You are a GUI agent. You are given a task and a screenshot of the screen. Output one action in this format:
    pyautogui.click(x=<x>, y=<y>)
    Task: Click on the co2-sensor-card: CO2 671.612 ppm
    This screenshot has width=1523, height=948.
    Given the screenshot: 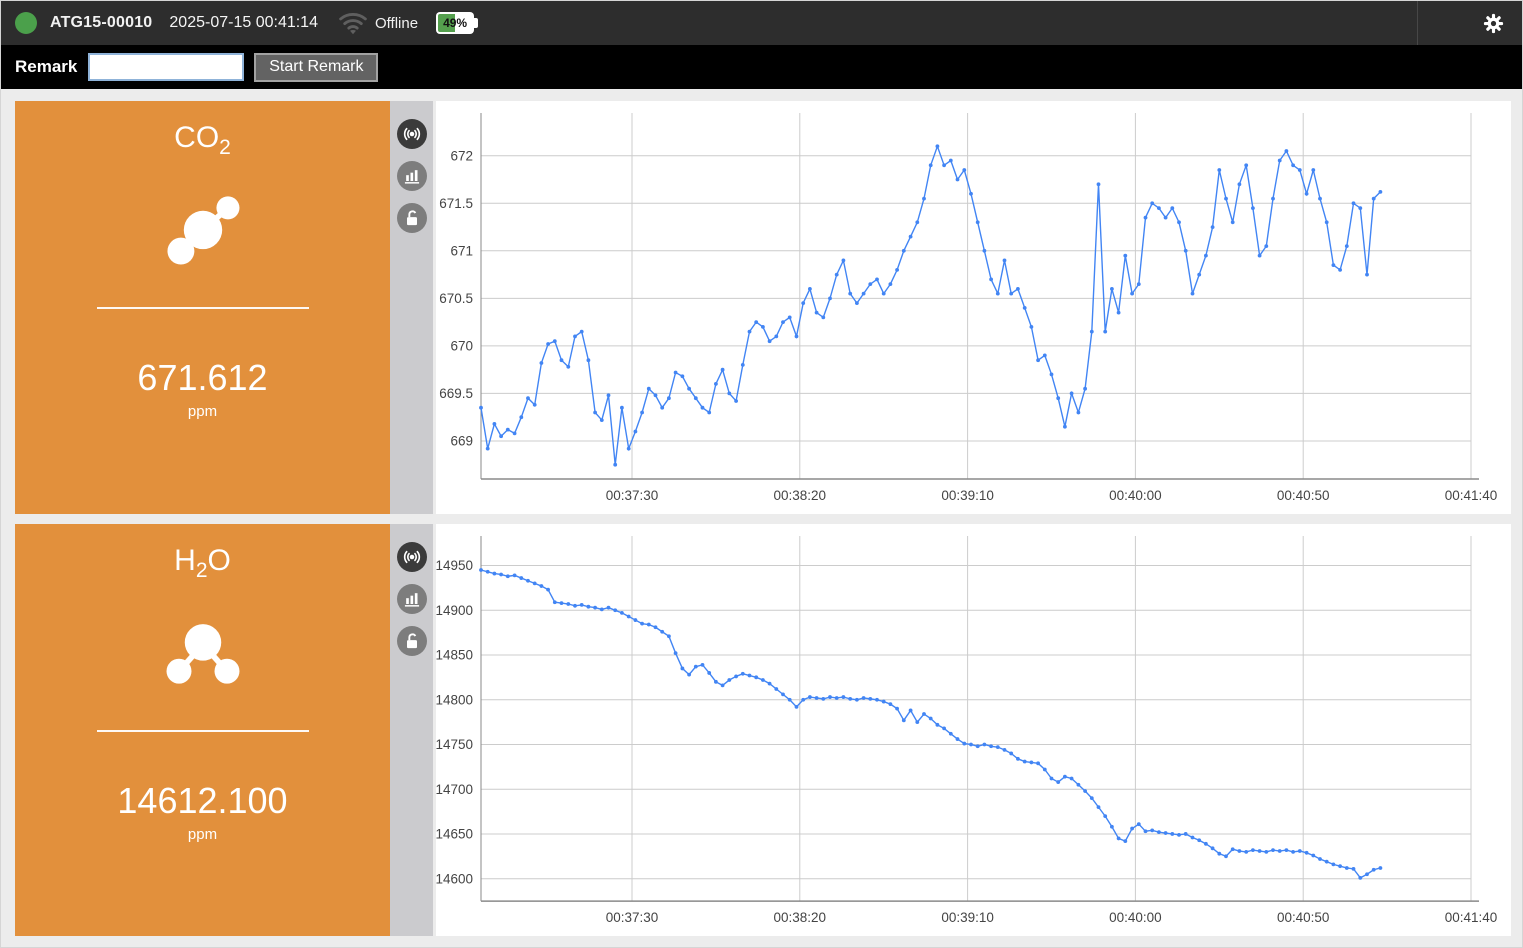 What is the action you would take?
    pyautogui.click(x=202, y=307)
    